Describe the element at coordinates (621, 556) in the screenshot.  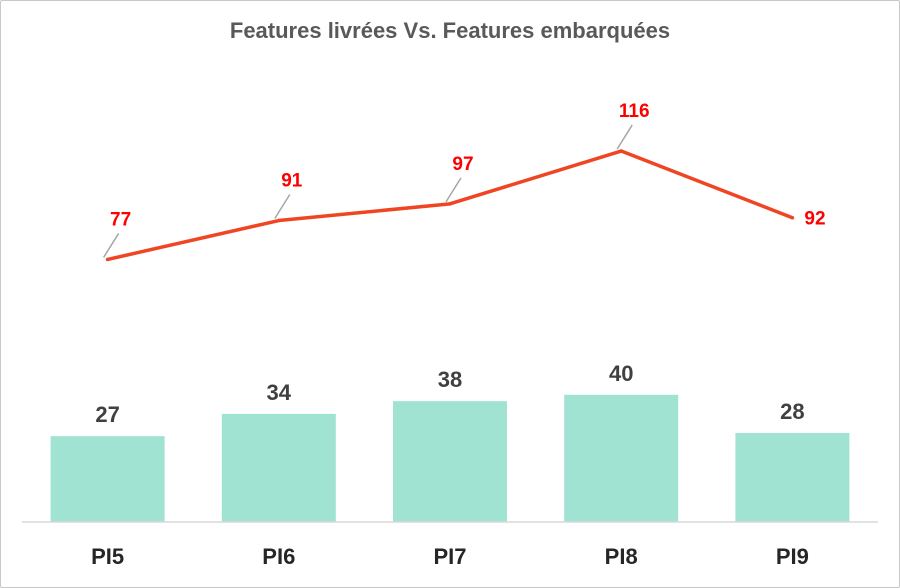
I see `category-label: PI8` at that location.